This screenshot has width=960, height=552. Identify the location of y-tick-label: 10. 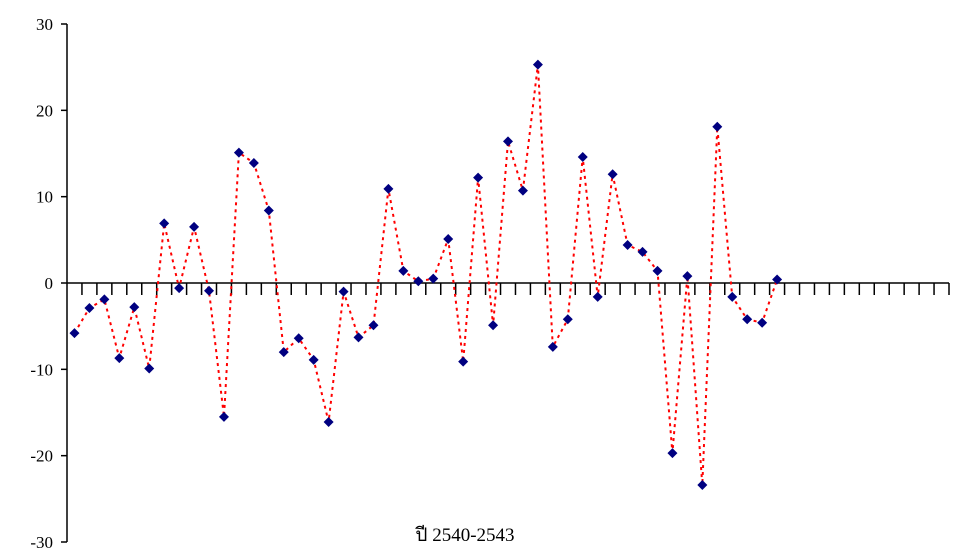
(44, 197).